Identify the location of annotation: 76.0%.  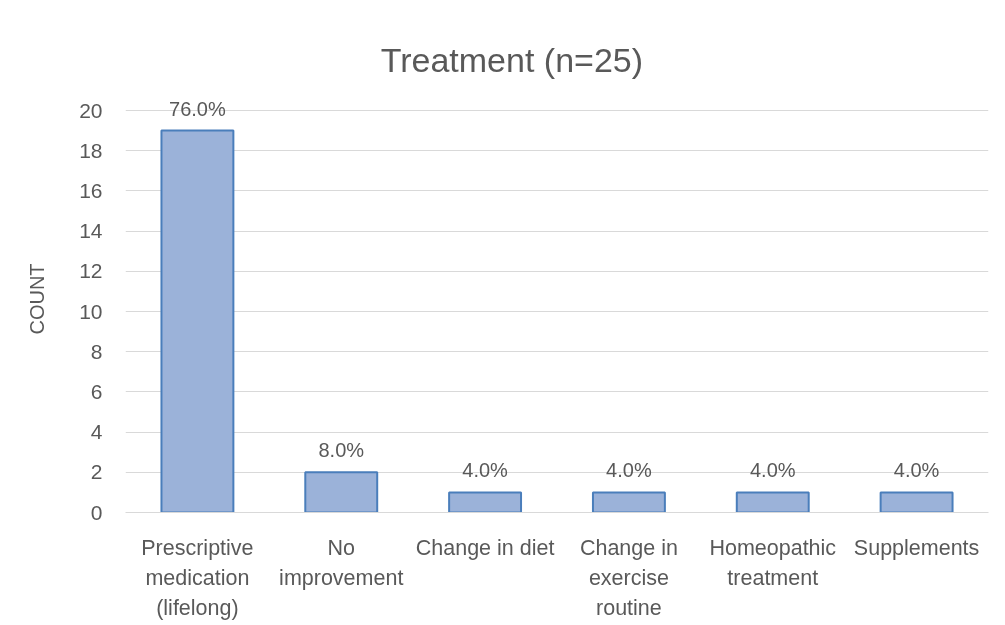
(197, 108).